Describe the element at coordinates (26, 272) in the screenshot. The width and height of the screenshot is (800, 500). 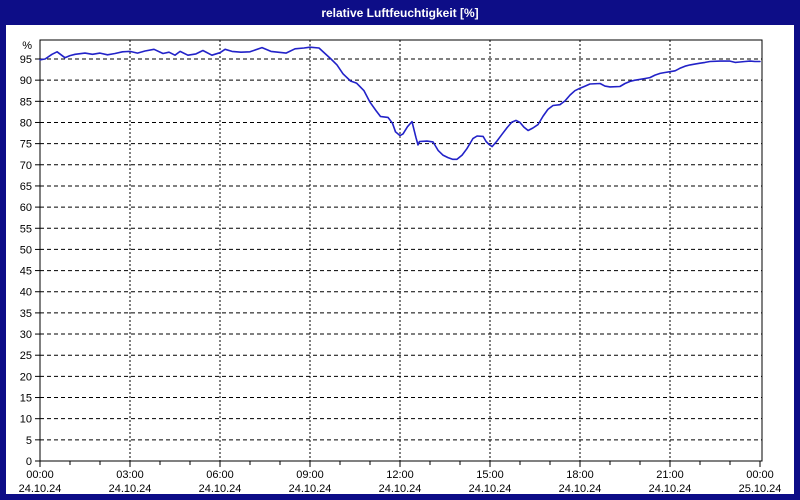
I see `y-tick-label: 45` at that location.